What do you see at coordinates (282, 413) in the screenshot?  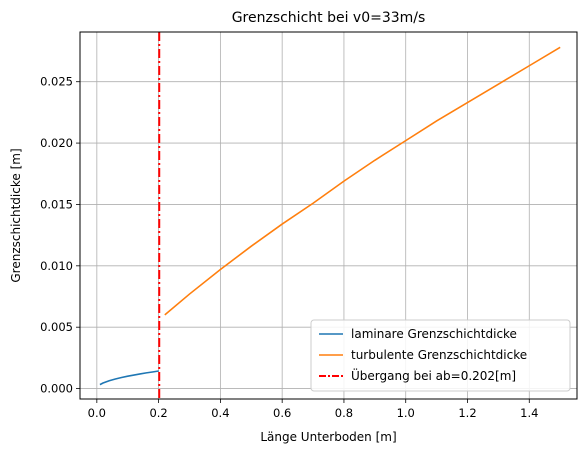 I see `x-tick-label: 0.6` at bounding box center [282, 413].